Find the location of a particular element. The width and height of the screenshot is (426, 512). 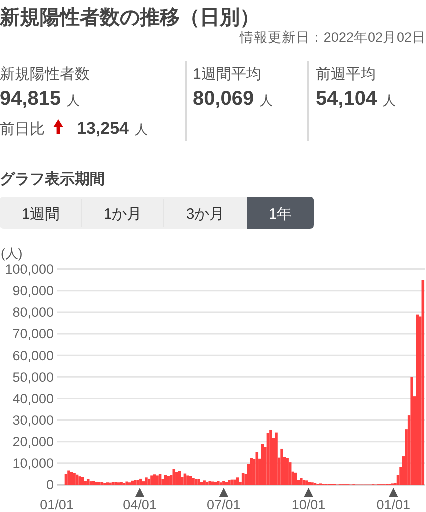

card-value: 94,815 人 is located at coordinates (40, 99).